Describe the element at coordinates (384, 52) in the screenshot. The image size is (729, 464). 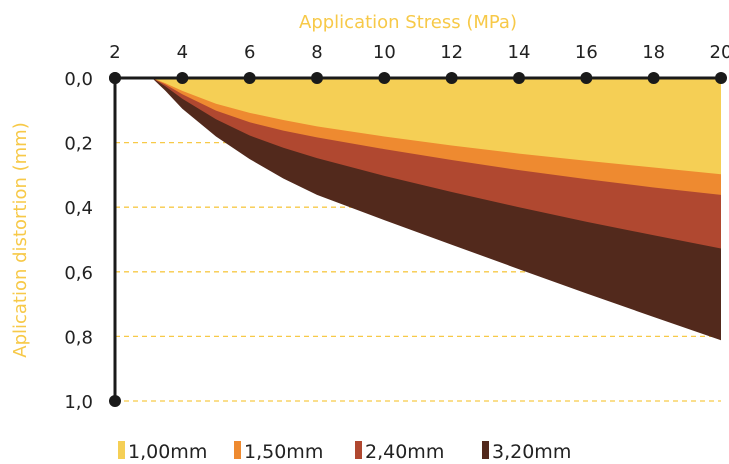
I see `x-tick-label: 10` at that location.